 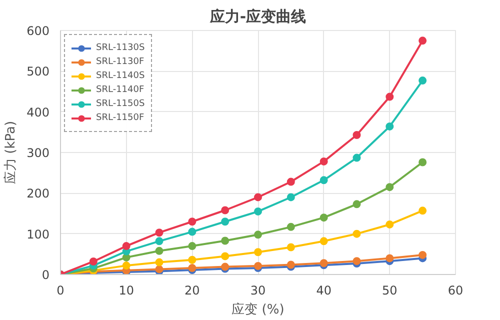 I want to click on y-tick-label: 600, so click(x=38, y=31).